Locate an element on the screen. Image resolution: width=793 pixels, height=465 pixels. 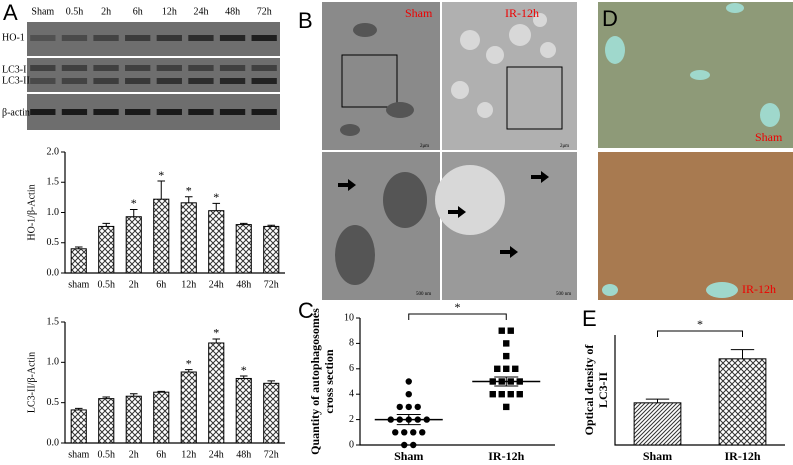
ihc-label: IR-12h is located at coordinates (759, 289).